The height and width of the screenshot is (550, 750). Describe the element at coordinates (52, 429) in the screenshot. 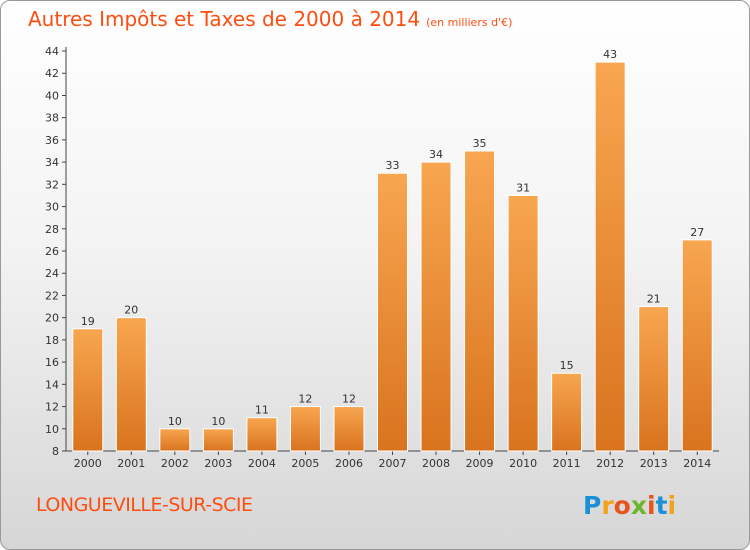

I see `y-tick-label: 10` at that location.